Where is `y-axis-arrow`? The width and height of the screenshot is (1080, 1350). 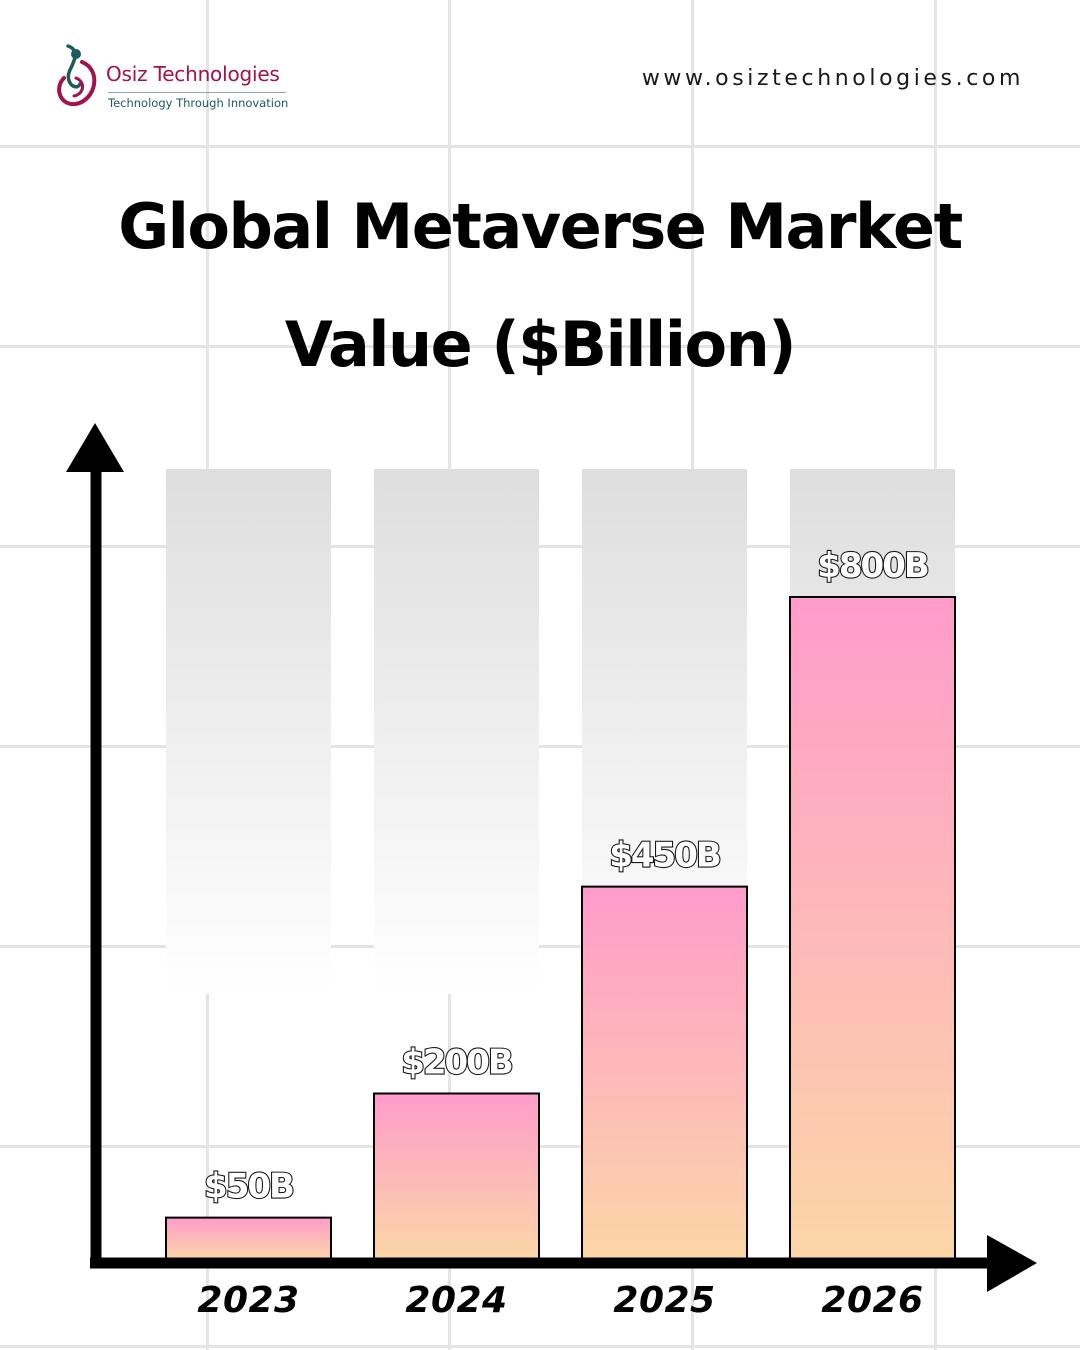
y-axis-arrow is located at coordinates (95, 447).